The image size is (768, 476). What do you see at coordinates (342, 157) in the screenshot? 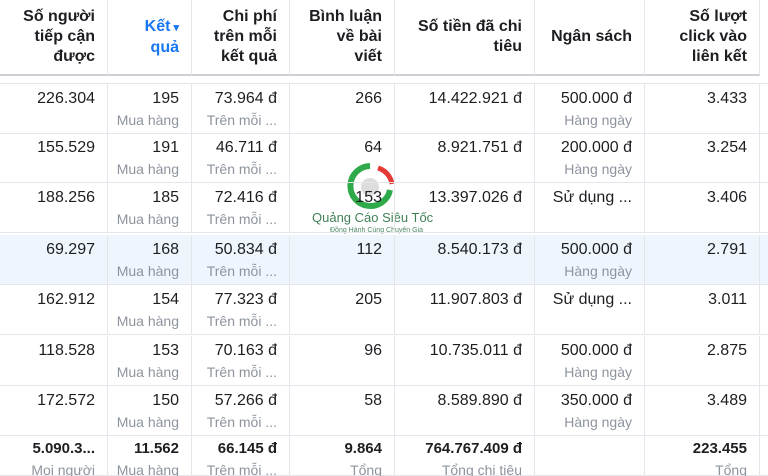
I see `table-cell: 64` at bounding box center [342, 157].